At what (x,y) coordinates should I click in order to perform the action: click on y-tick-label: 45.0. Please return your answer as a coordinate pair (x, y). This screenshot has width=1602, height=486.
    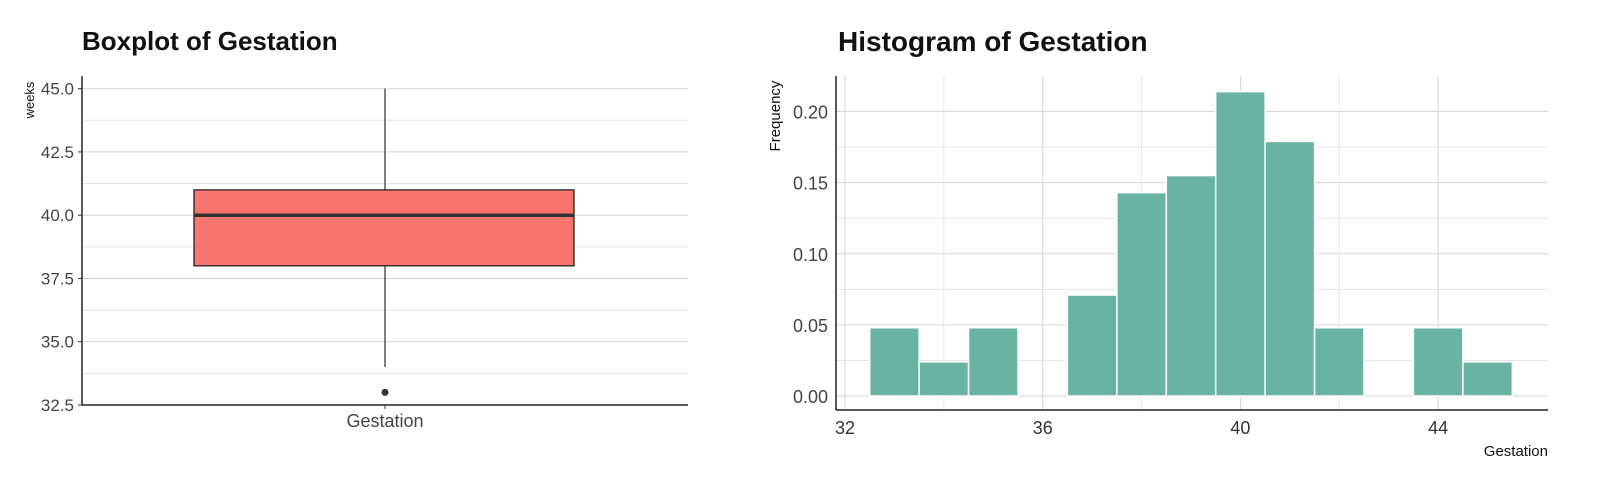
    Looking at the image, I should click on (57, 89).